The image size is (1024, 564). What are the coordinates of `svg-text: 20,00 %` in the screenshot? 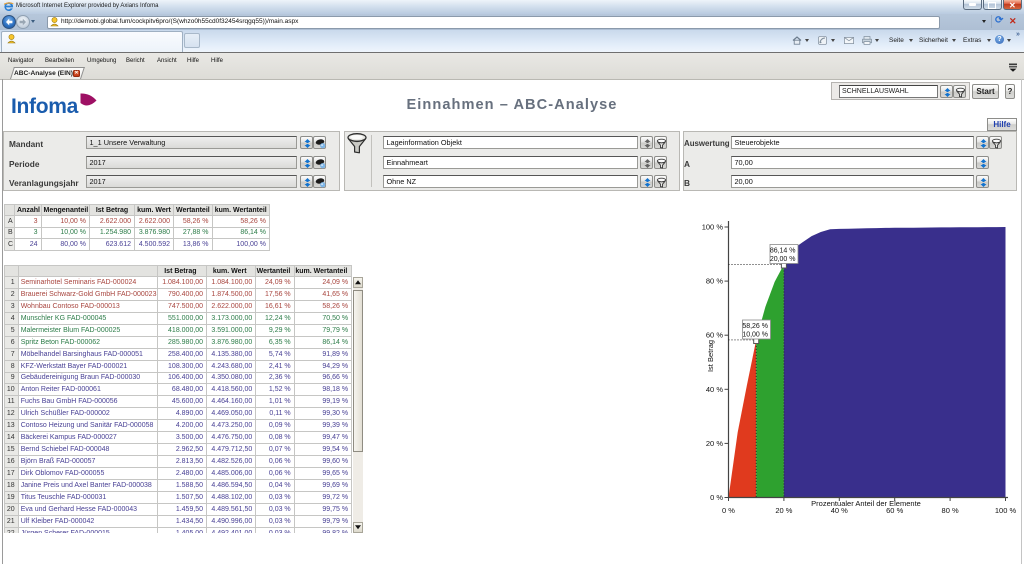 It's located at (783, 259).